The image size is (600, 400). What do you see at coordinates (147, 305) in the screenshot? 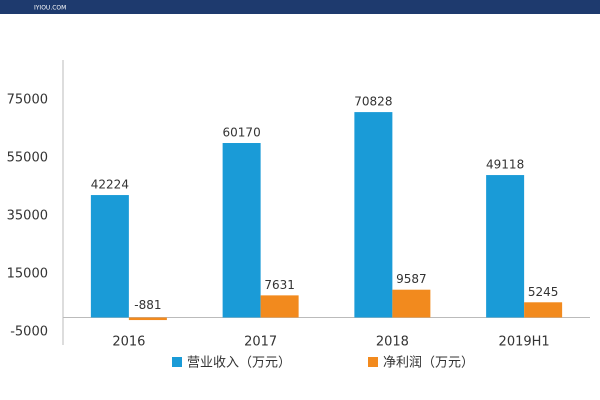
I see `data-label: -881` at bounding box center [147, 305].